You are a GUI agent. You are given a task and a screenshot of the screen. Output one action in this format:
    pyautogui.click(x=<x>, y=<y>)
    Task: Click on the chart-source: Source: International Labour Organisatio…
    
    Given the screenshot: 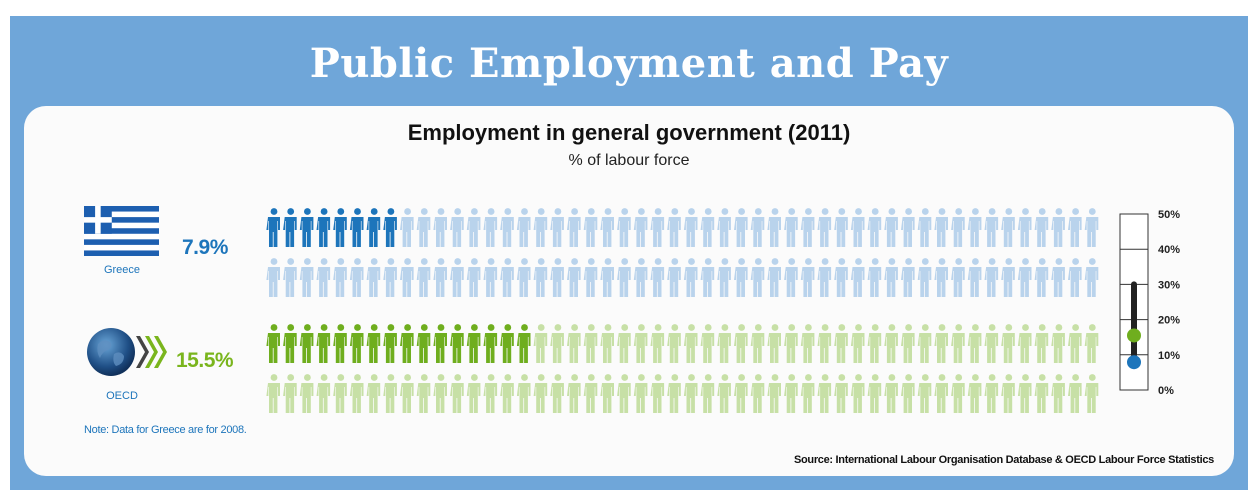 What is the action you would take?
    pyautogui.click(x=1003, y=460)
    